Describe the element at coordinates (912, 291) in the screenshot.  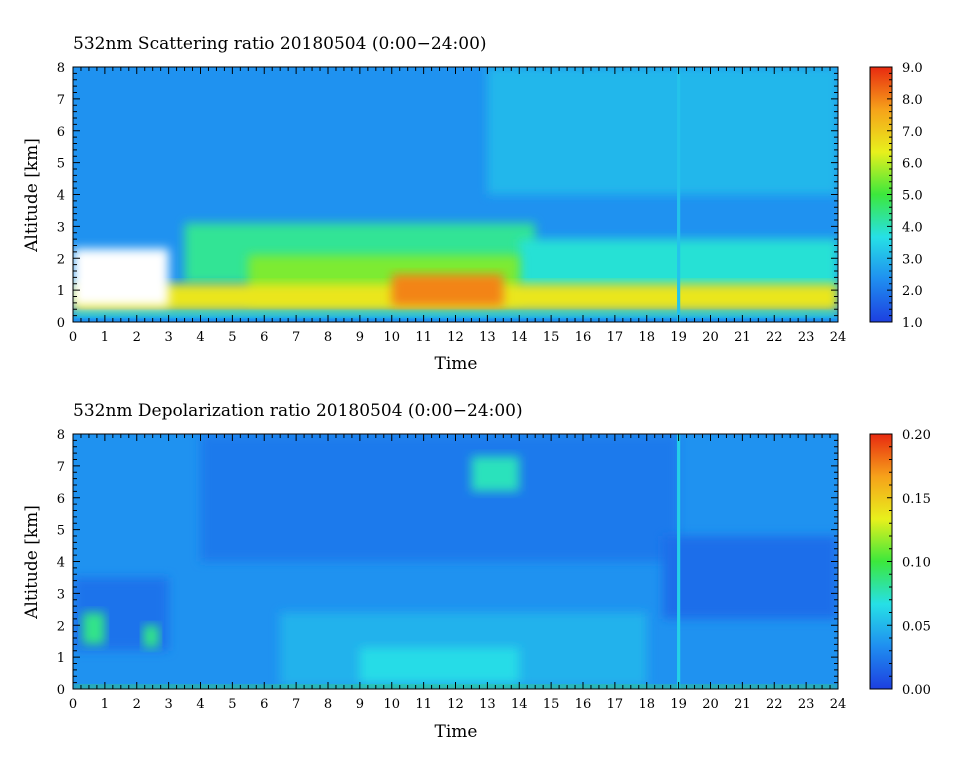
I see `colorbar-tick-label: 2.0` at that location.